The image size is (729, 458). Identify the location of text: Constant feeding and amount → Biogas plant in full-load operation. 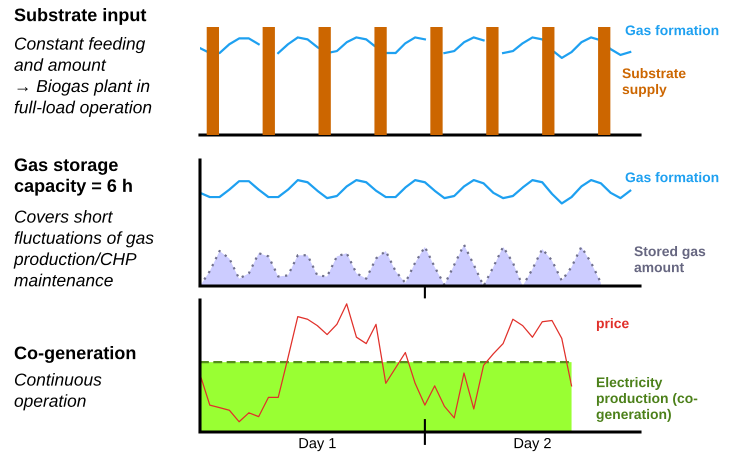
(83, 77).